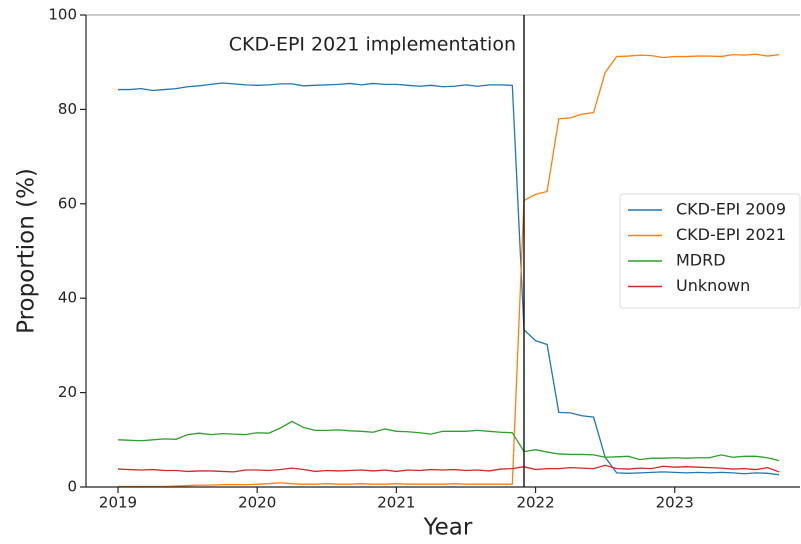 The height and width of the screenshot is (544, 801). Describe the element at coordinates (396, 503) in the screenshot. I see `x-tick-label: 2021` at that location.